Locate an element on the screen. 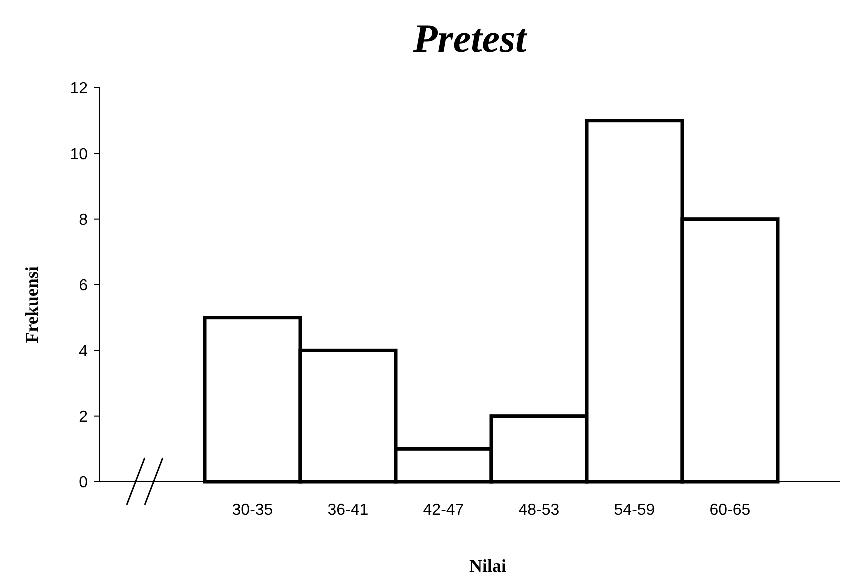 This screenshot has width=859, height=587. x-tick-label: 42-47 is located at coordinates (443, 510).